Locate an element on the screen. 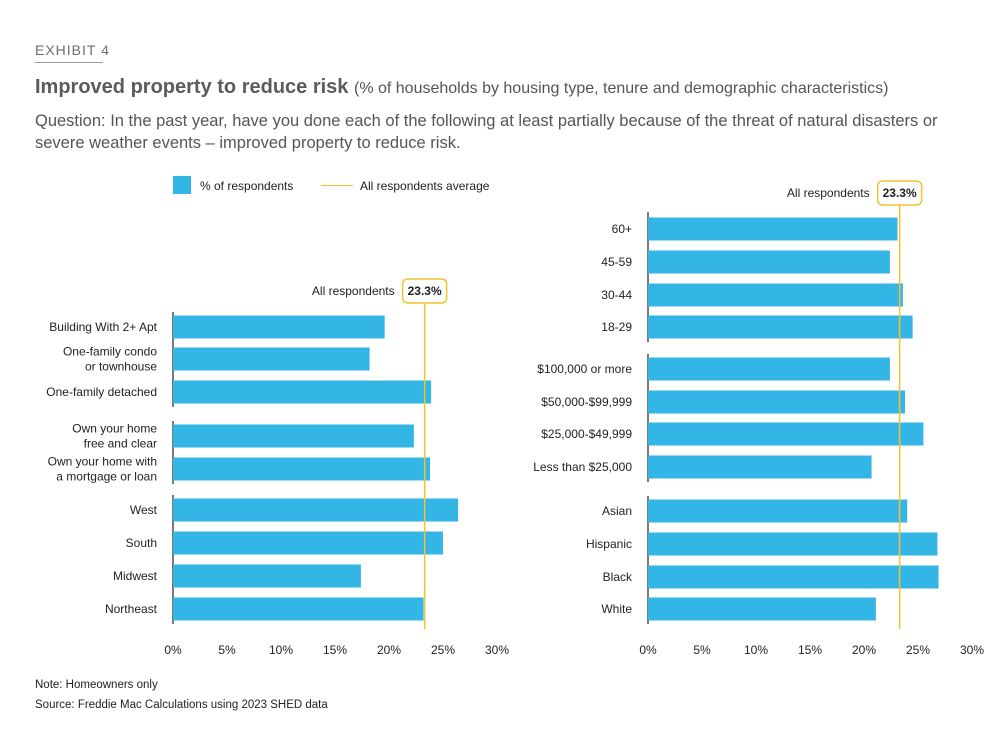 This screenshot has height=749, width=1000. left-panel-category-label: Own your home with a mortgage or loan is located at coordinates (102, 469).